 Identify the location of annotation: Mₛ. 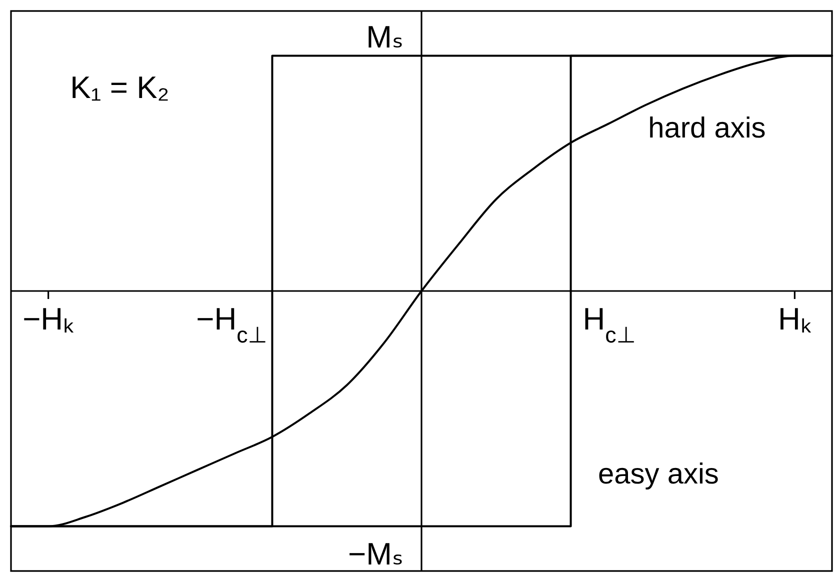
(385, 37).